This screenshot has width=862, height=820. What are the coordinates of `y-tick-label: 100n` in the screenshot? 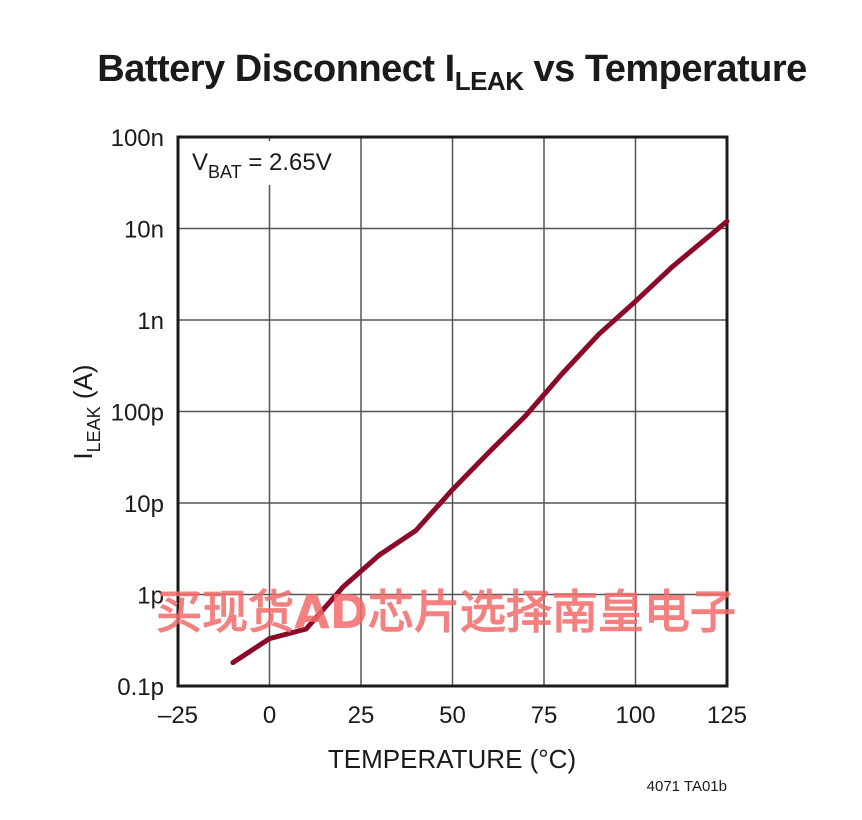 It's located at (137, 138).